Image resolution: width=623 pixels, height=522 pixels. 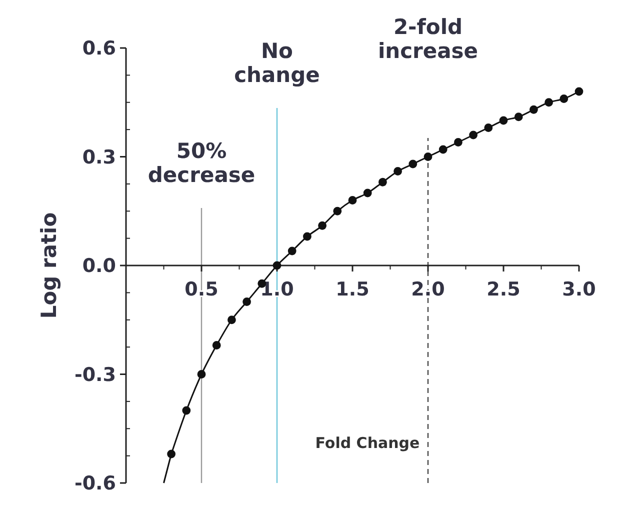 What do you see at coordinates (428, 289) in the screenshot?
I see `x-tick-label: 2.0` at bounding box center [428, 289].